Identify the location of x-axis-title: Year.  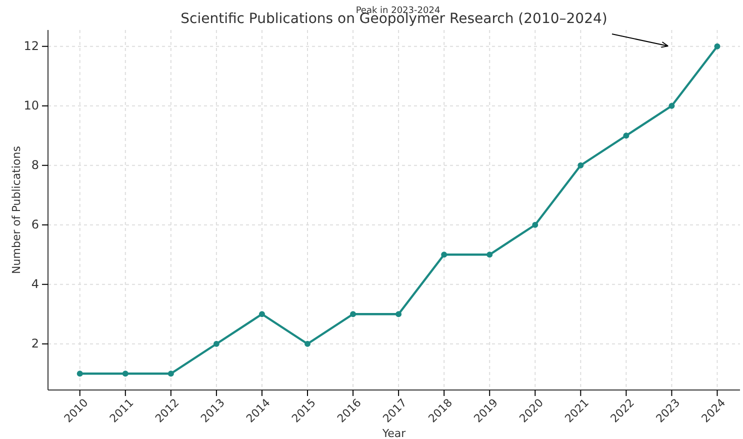
(393, 433).